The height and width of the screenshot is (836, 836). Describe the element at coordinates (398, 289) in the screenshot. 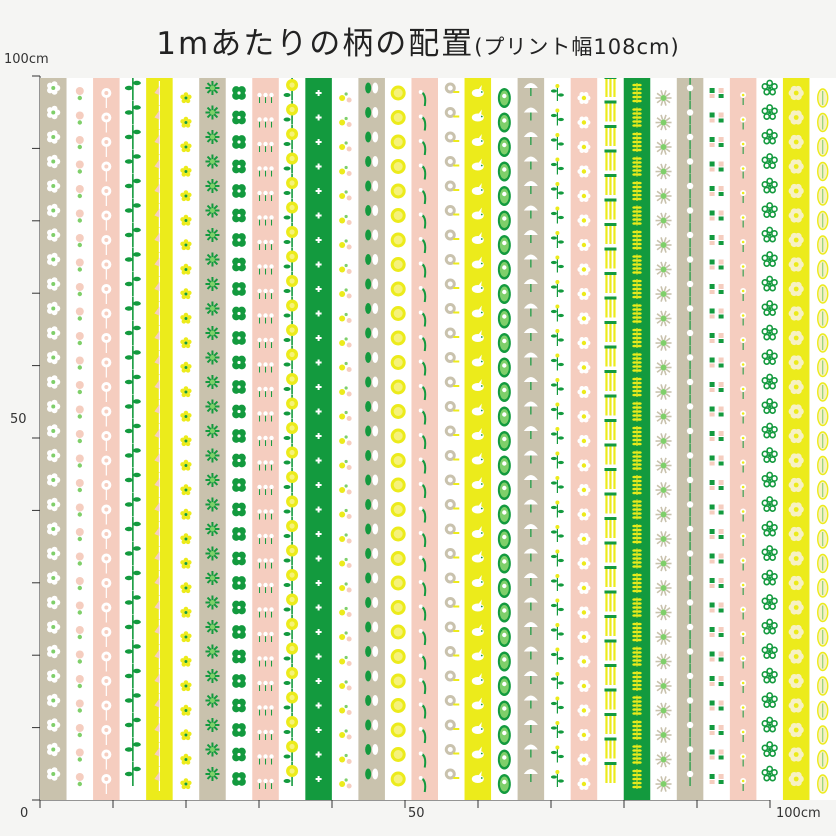

I see `dot-inner-mark` at that location.